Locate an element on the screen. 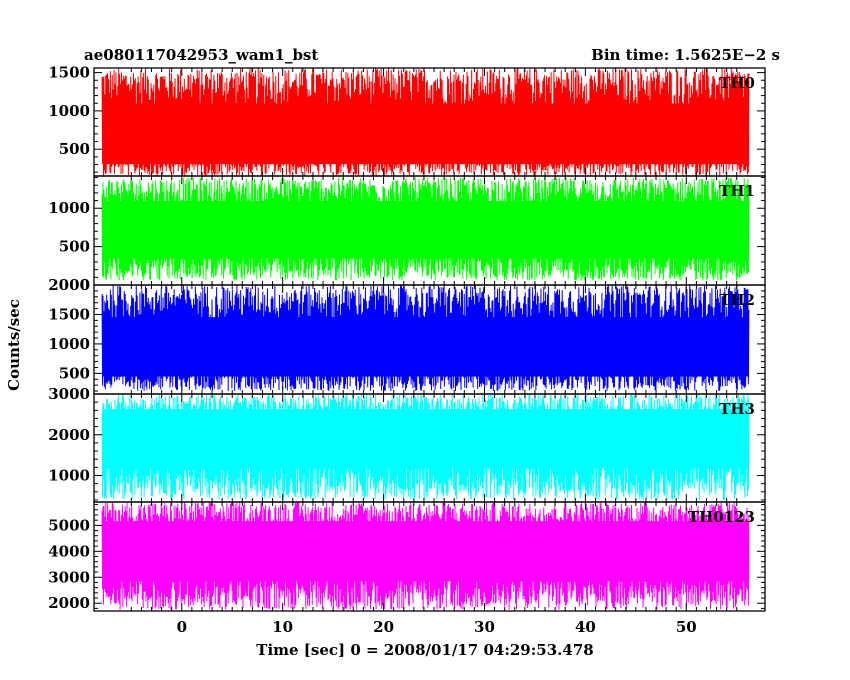 The width and height of the screenshot is (850, 680). bin-time-label: Bin time: 1.5625E−2 s is located at coordinates (685, 55).